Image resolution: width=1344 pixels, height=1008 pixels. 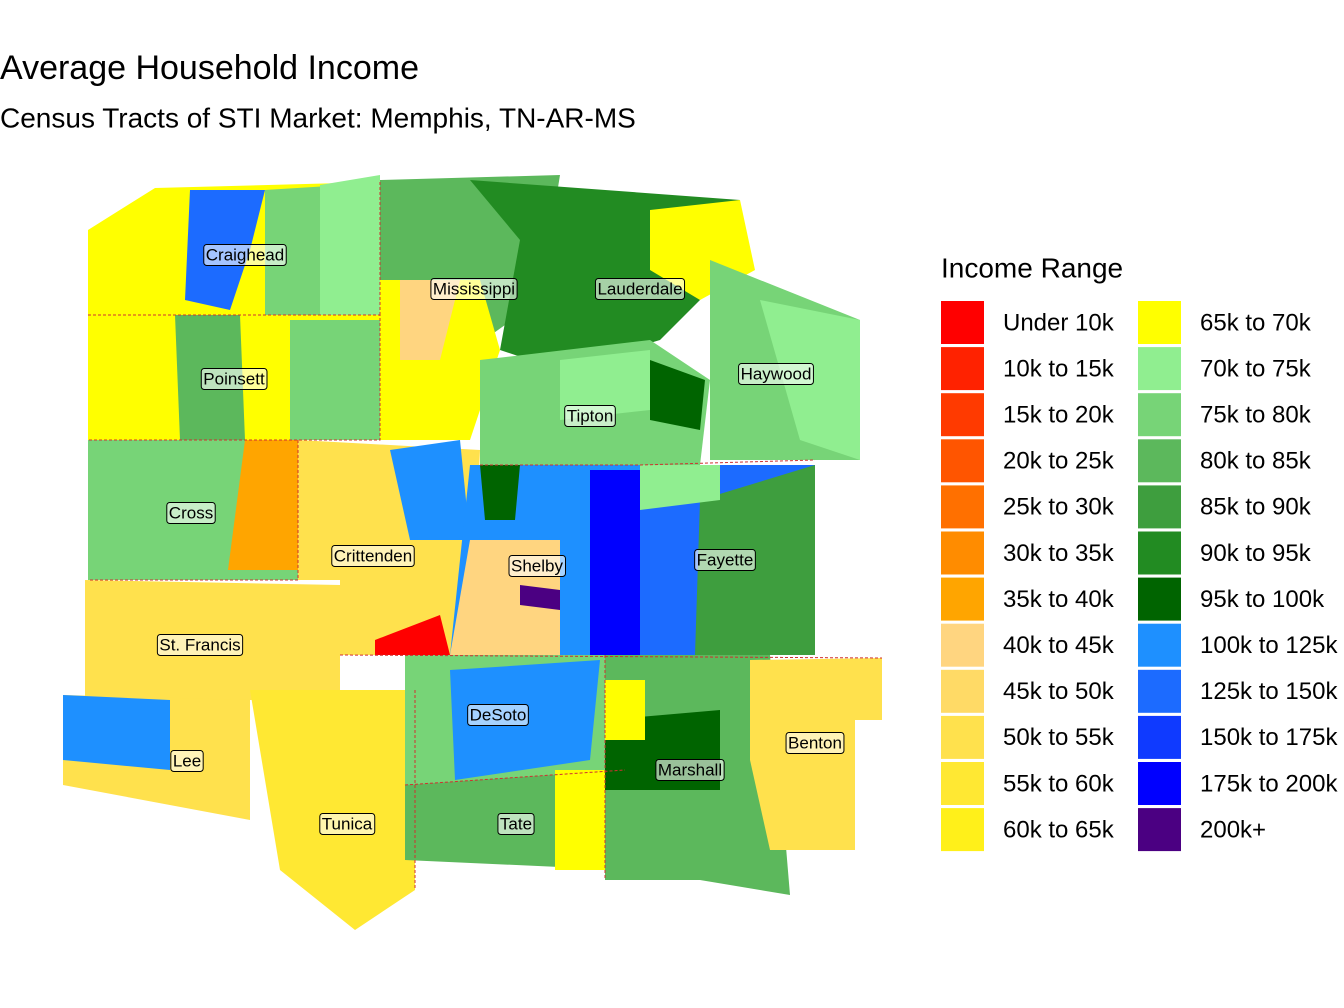 I want to click on legend-label: 80k to 85k, so click(x=1256, y=461).